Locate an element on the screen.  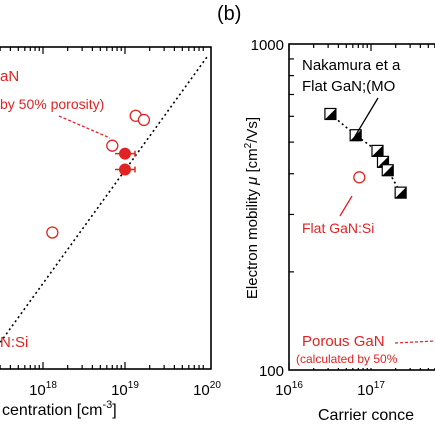
annotation-nakamura-line1: Nakamura et a is located at coordinates (351, 65).